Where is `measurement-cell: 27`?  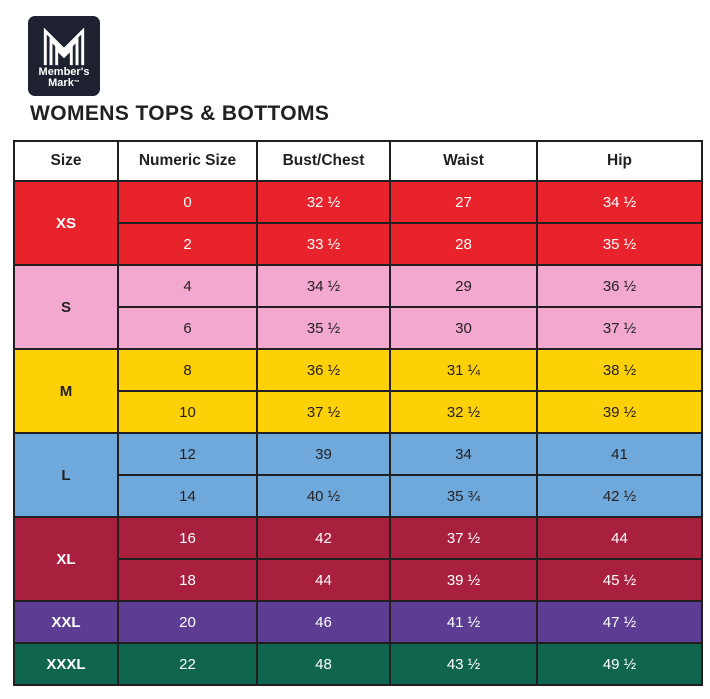
measurement-cell: 27 is located at coordinates (463, 202).